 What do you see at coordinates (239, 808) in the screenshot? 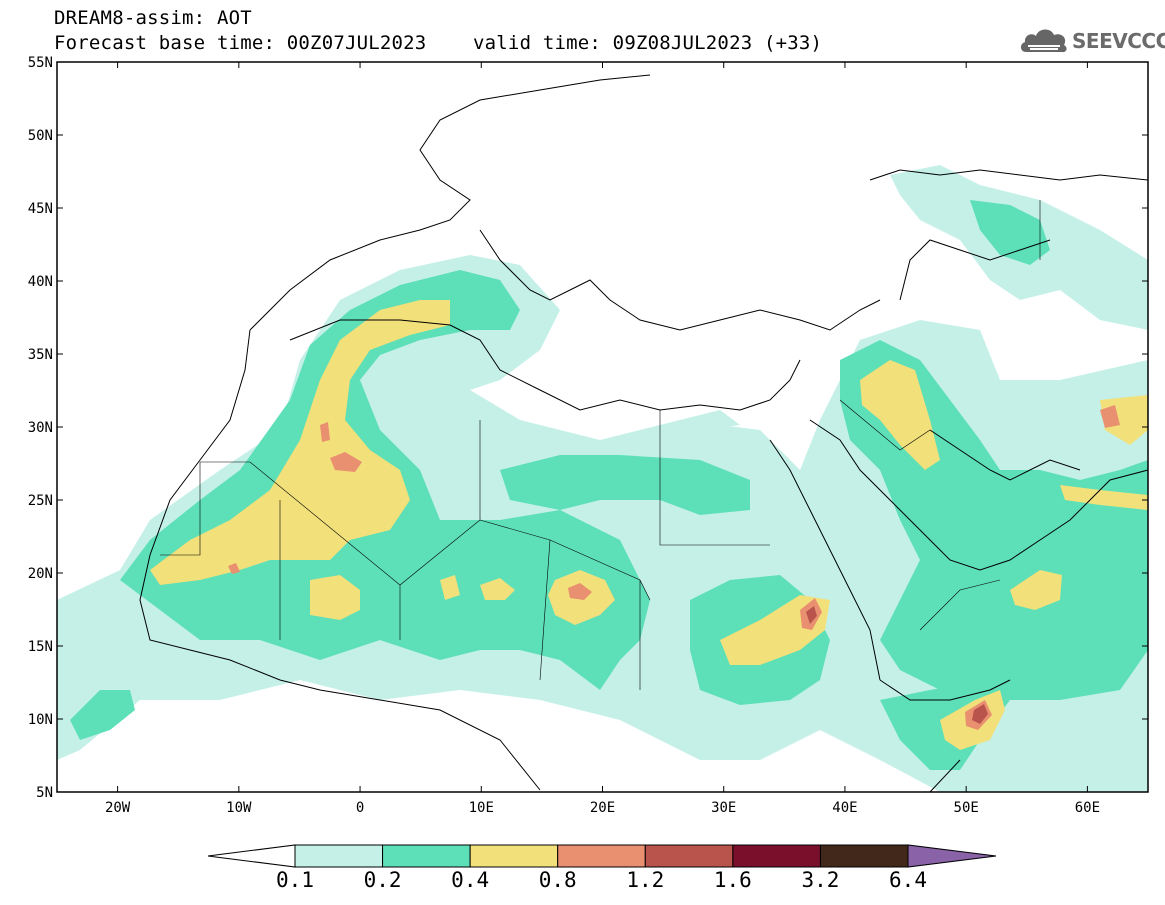
I see `lon-label: 10W` at bounding box center [239, 808].